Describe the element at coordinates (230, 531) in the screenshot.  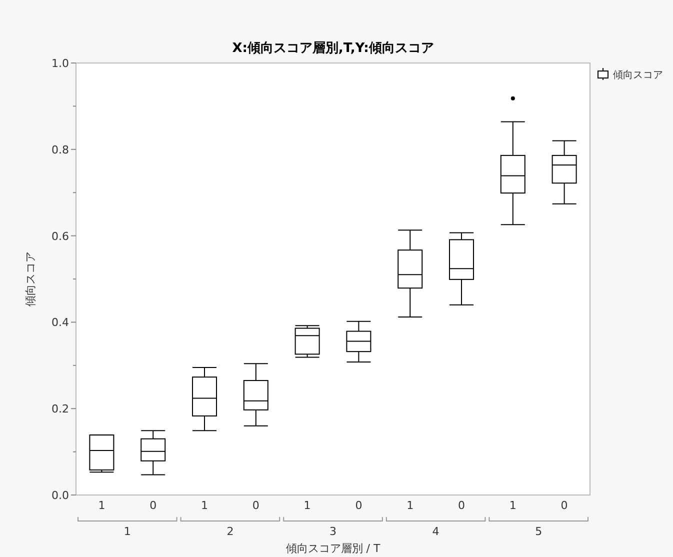
I see `text: 2` at that location.